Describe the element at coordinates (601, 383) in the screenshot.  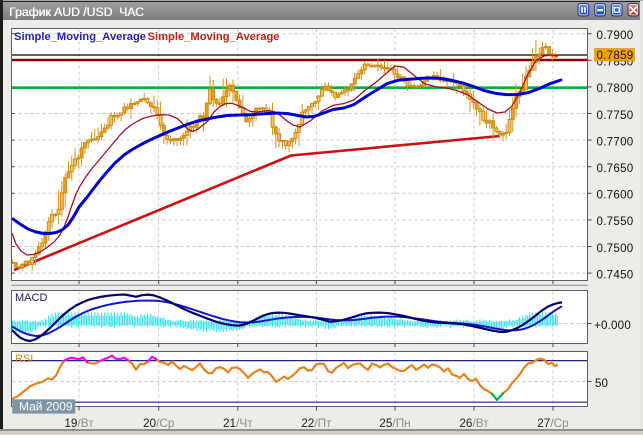
I see `svg-text: 50` at that location.